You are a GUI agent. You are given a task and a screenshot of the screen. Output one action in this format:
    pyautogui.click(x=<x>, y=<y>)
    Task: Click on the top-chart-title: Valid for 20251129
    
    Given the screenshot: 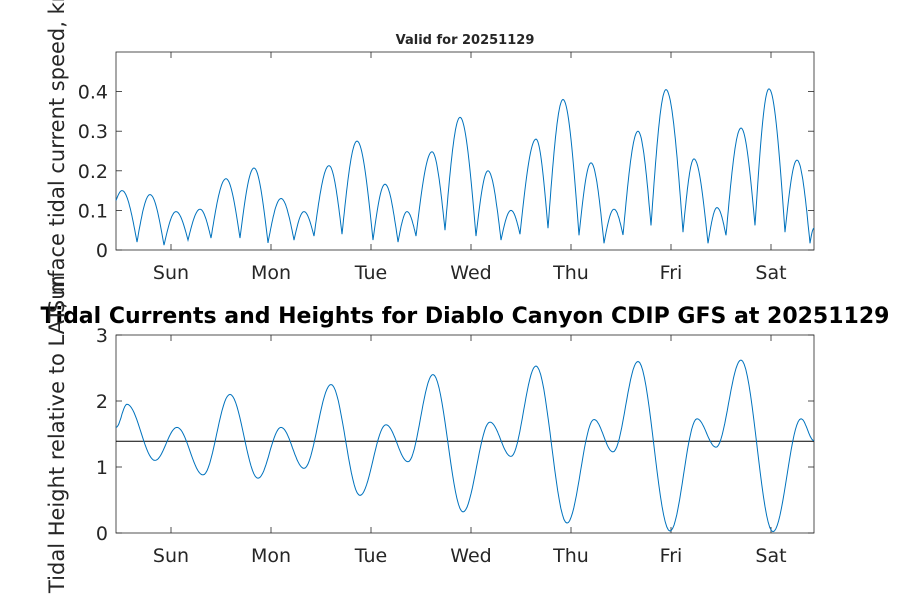 What is the action you would take?
    pyautogui.click(x=465, y=40)
    